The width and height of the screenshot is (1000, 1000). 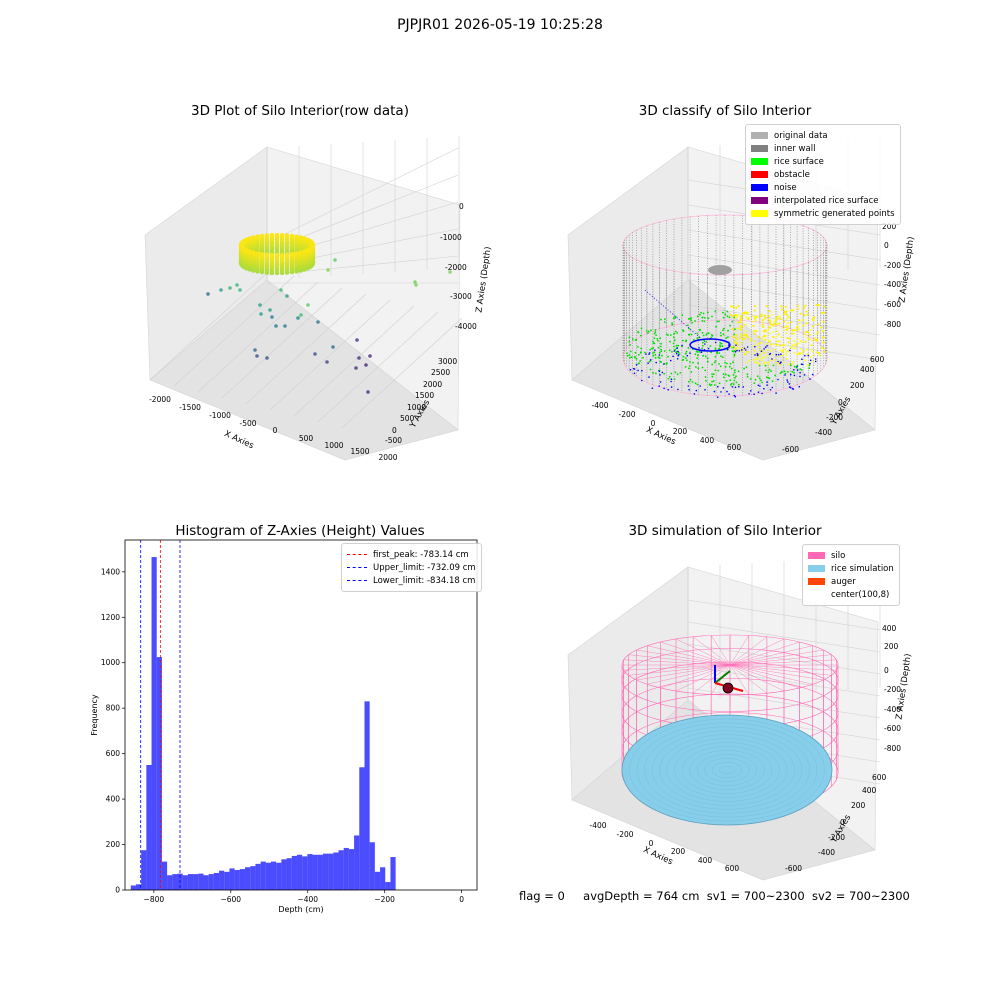 What do you see at coordinates (424, 395) in the screenshot?
I see `p1-y-tick: 1500` at bounding box center [424, 395].